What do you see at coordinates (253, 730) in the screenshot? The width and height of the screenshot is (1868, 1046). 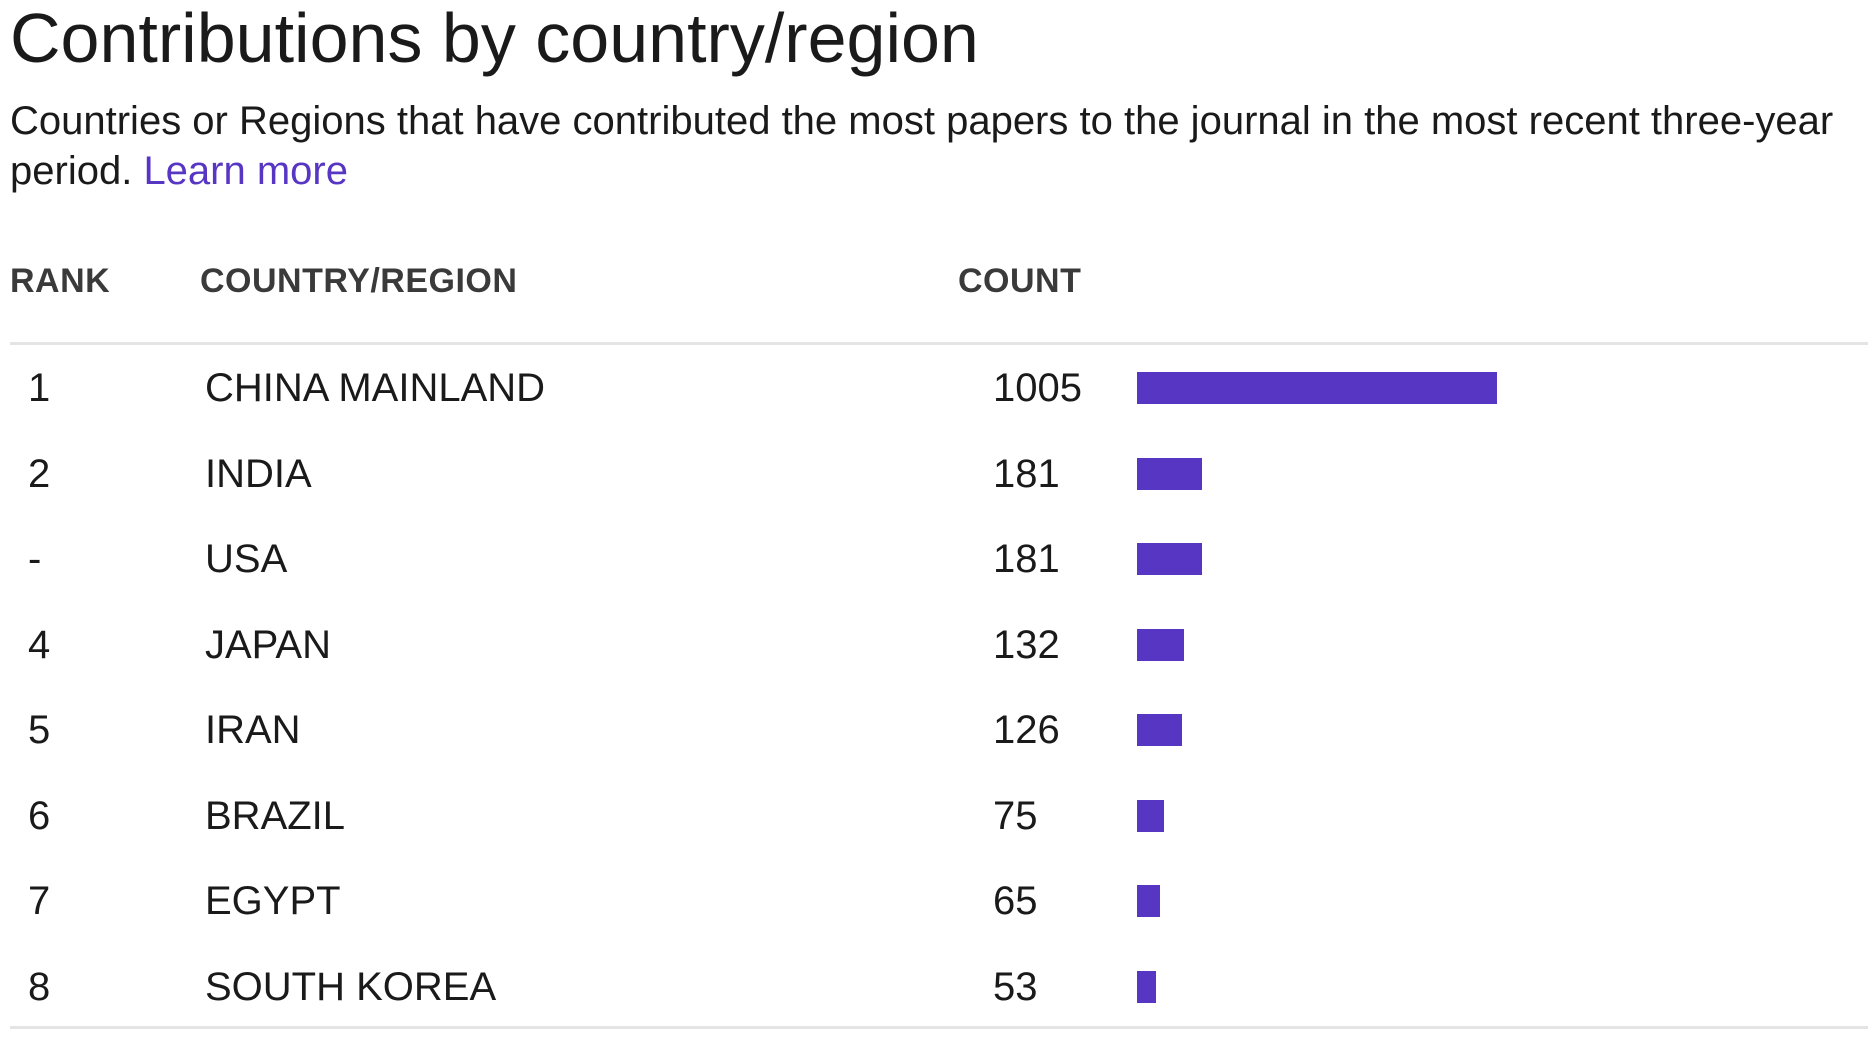 I see `row-country: IRAN` at bounding box center [253, 730].